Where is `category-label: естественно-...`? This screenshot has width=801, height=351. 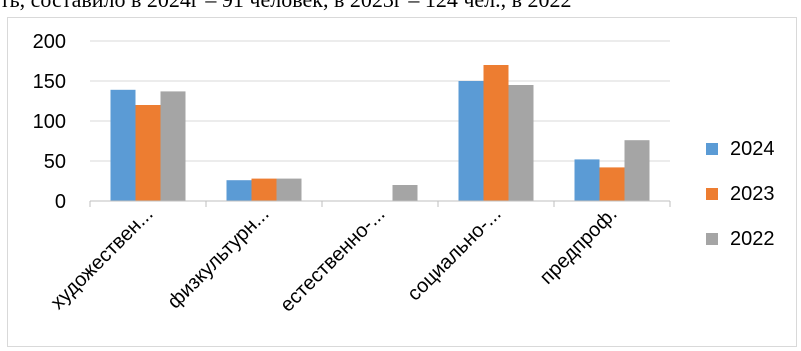 category-label: естественно-... is located at coordinates (332, 259).